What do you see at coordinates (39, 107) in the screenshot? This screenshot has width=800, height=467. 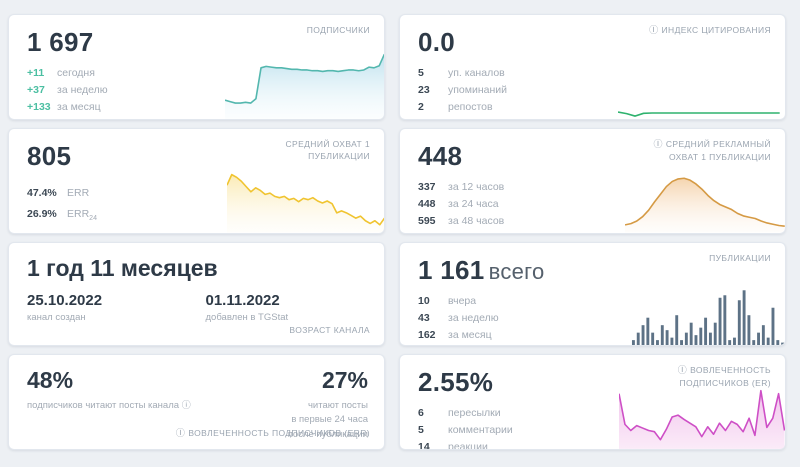 I see `stat-value: +133` at bounding box center [39, 107].